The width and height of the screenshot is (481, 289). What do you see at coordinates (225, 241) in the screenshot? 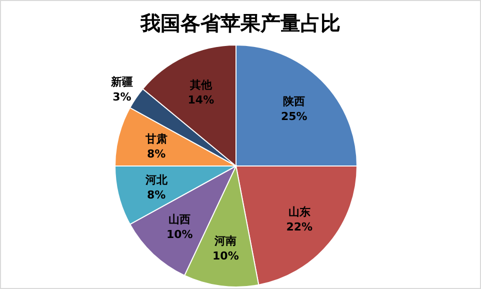
I see `slice-label: 河南` at bounding box center [225, 241].